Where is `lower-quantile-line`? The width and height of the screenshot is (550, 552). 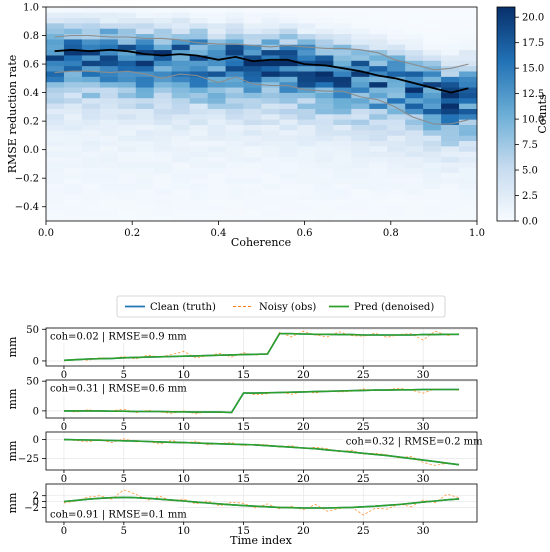 lower-quantile-line is located at coordinates (261, 97).